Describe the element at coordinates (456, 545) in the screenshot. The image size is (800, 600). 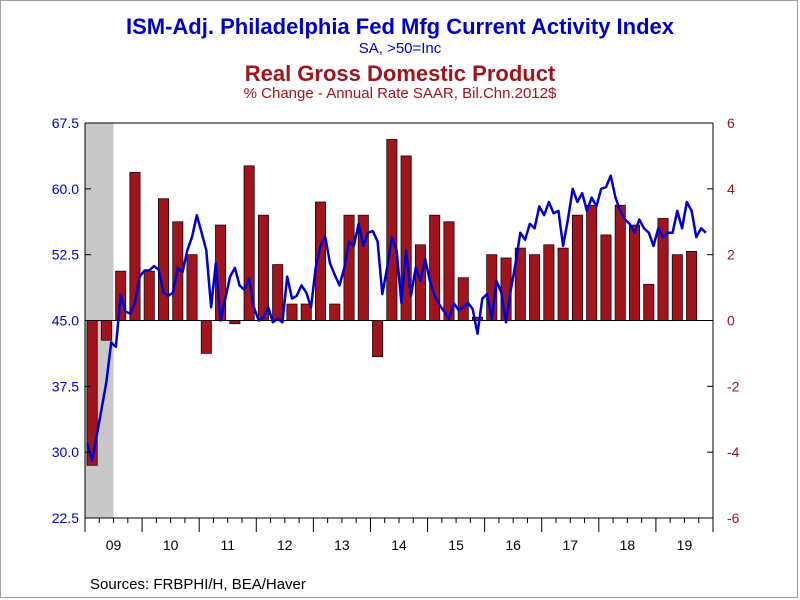
I see `x-tick-label: 15` at that location.